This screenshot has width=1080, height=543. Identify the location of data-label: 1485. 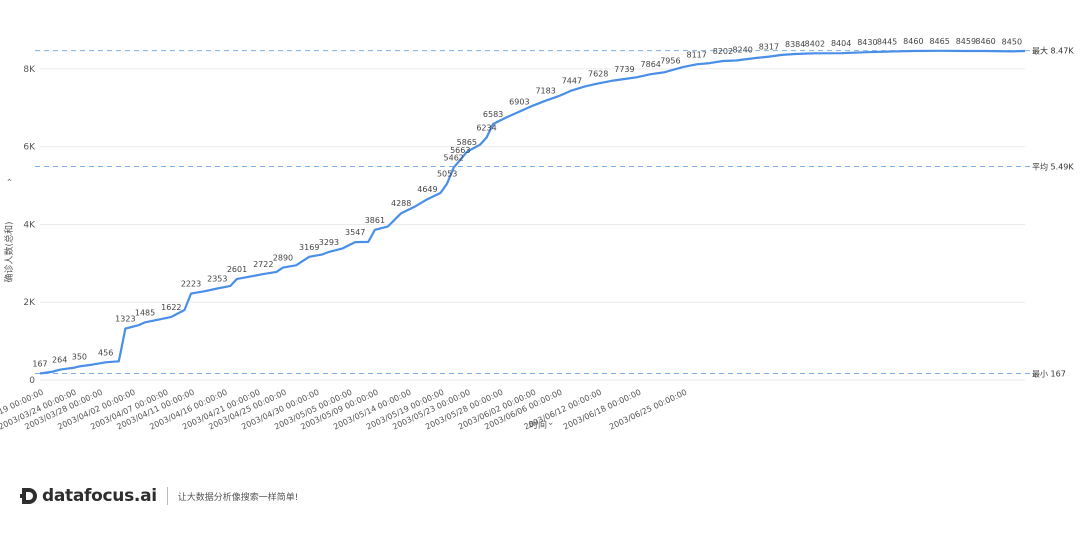
(145, 312).